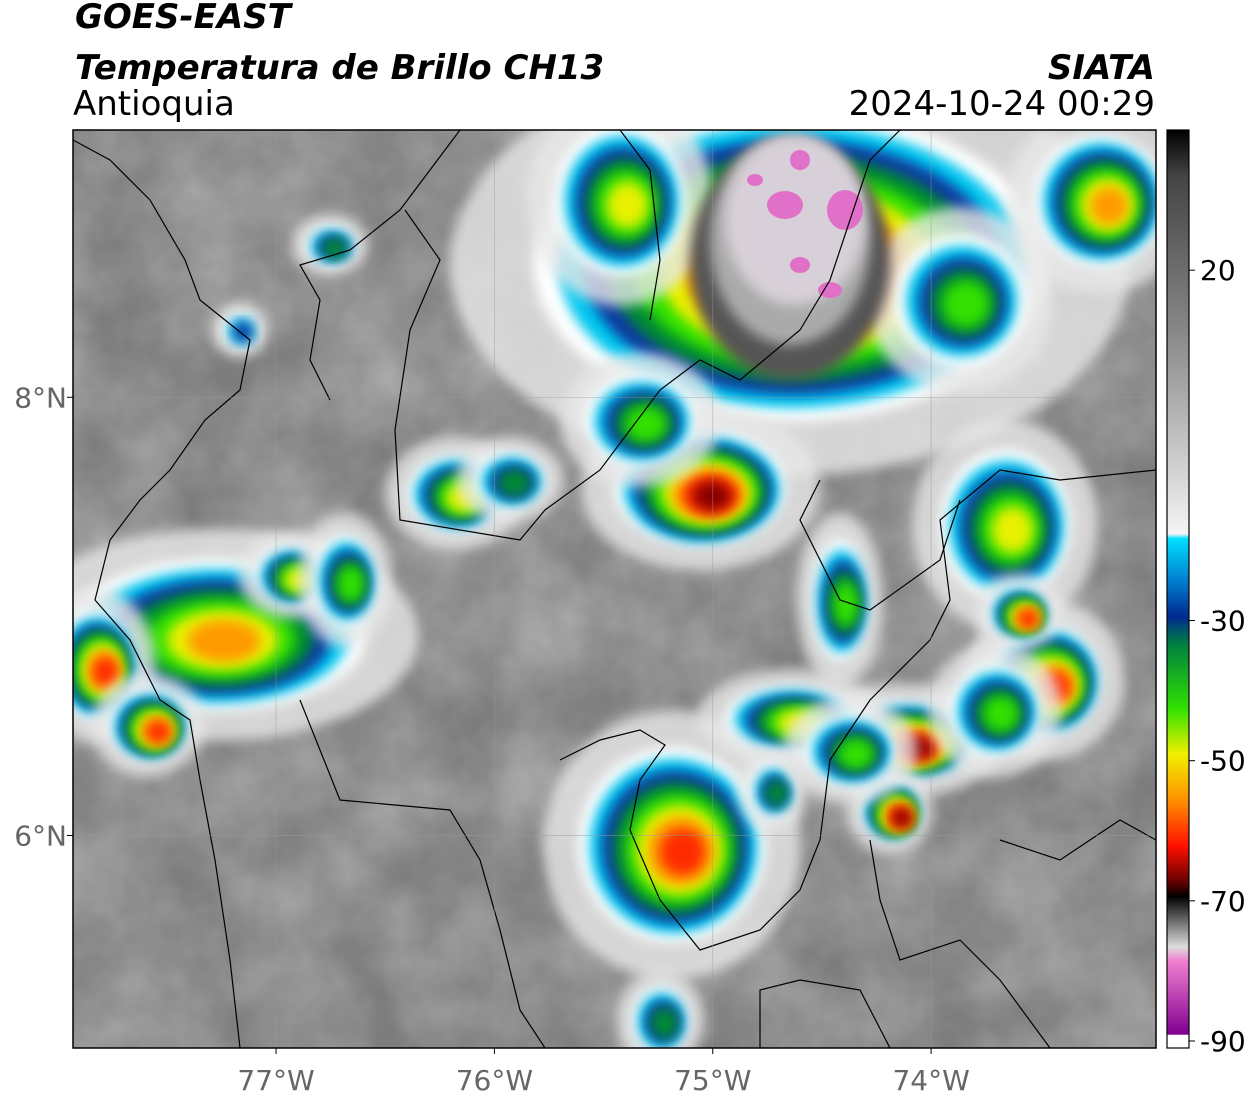 The image size is (1252, 1099). What do you see at coordinates (154, 104) in the screenshot?
I see `region: Antioquia` at bounding box center [154, 104].